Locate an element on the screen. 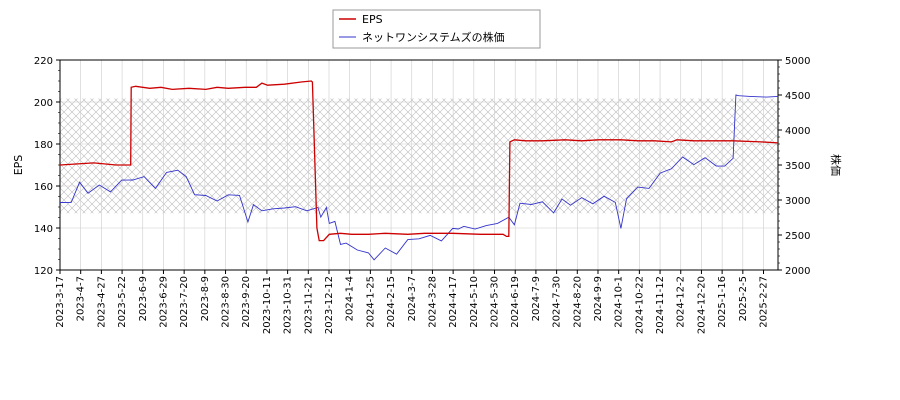 This screenshot has width=900, height=400. x-tick-label: 2023-10-11 is located at coordinates (267, 305).